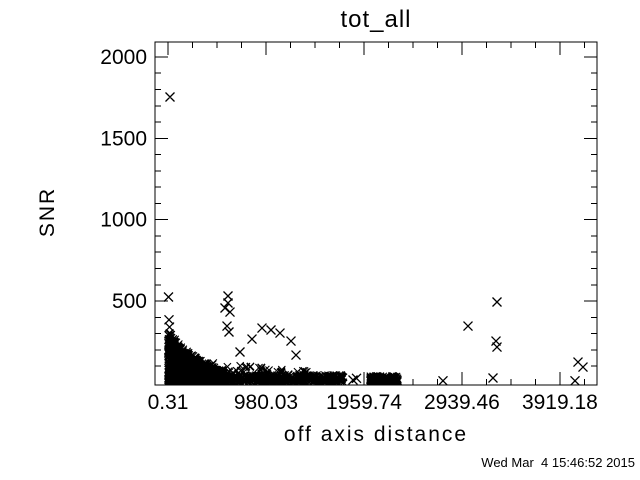 This screenshot has height=480, width=640. Describe the element at coordinates (129, 301) in the screenshot. I see `y-tick-label: 500` at that location.